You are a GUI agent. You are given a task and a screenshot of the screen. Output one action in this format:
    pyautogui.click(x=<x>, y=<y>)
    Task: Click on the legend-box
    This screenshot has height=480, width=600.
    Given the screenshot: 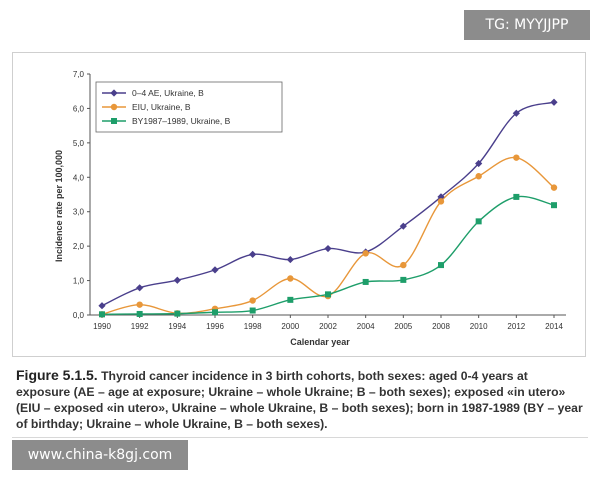 What is the action you would take?
    pyautogui.click(x=189, y=107)
    